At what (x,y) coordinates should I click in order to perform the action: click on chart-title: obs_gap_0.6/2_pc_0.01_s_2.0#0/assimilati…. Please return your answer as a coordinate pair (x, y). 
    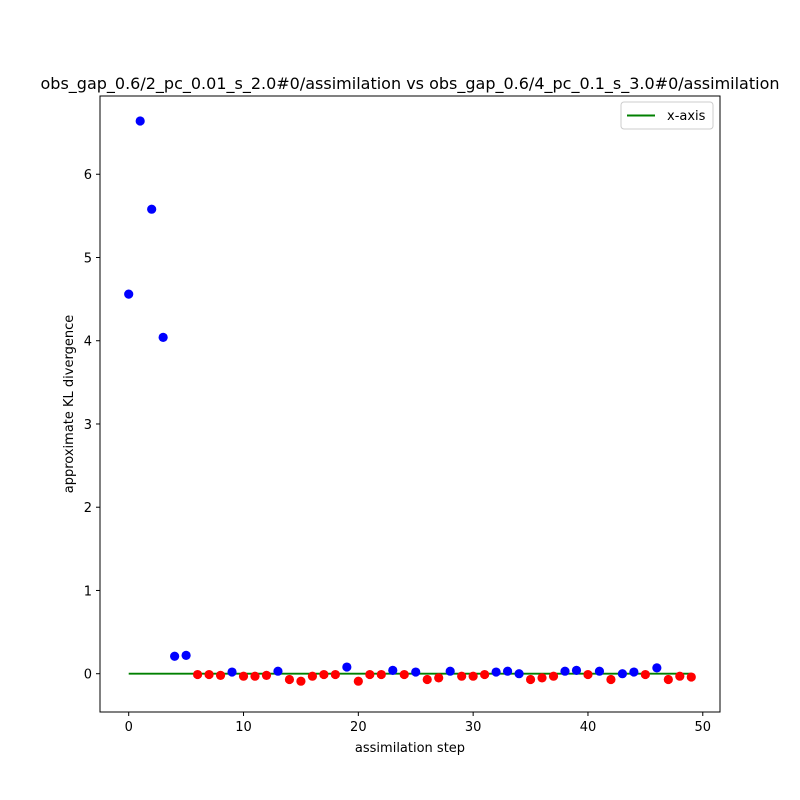
    Looking at the image, I should click on (410, 84).